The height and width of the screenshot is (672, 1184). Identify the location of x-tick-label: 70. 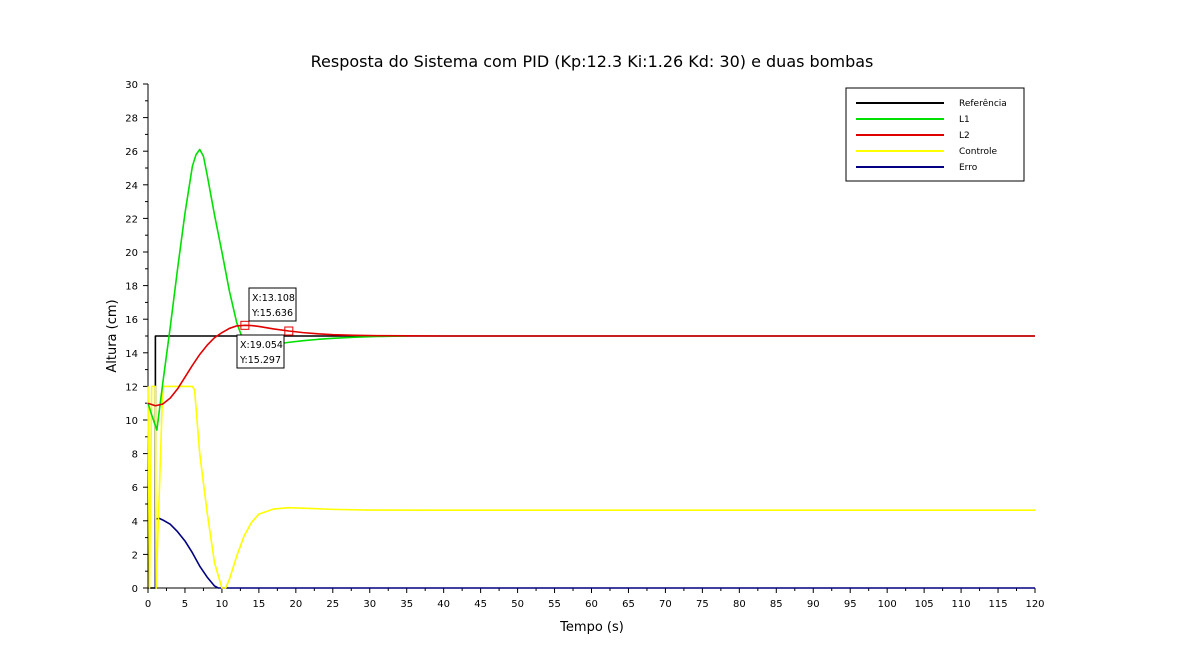
(665, 604).